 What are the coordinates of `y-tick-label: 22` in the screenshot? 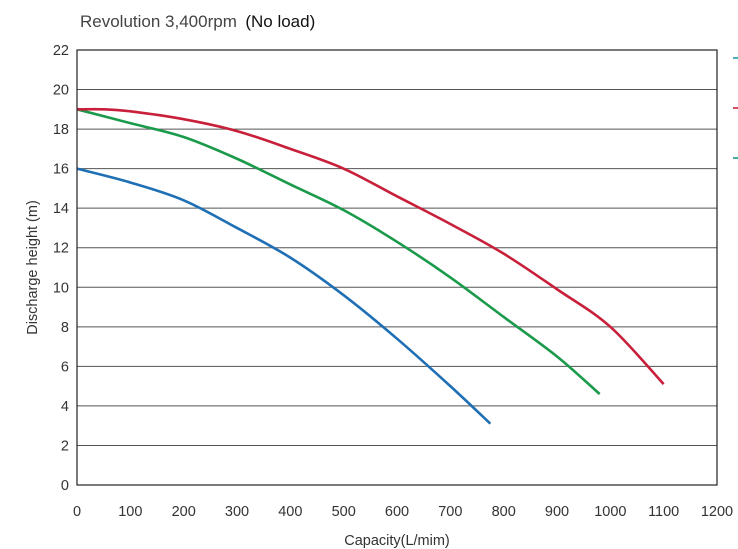 It's located at (61, 51).